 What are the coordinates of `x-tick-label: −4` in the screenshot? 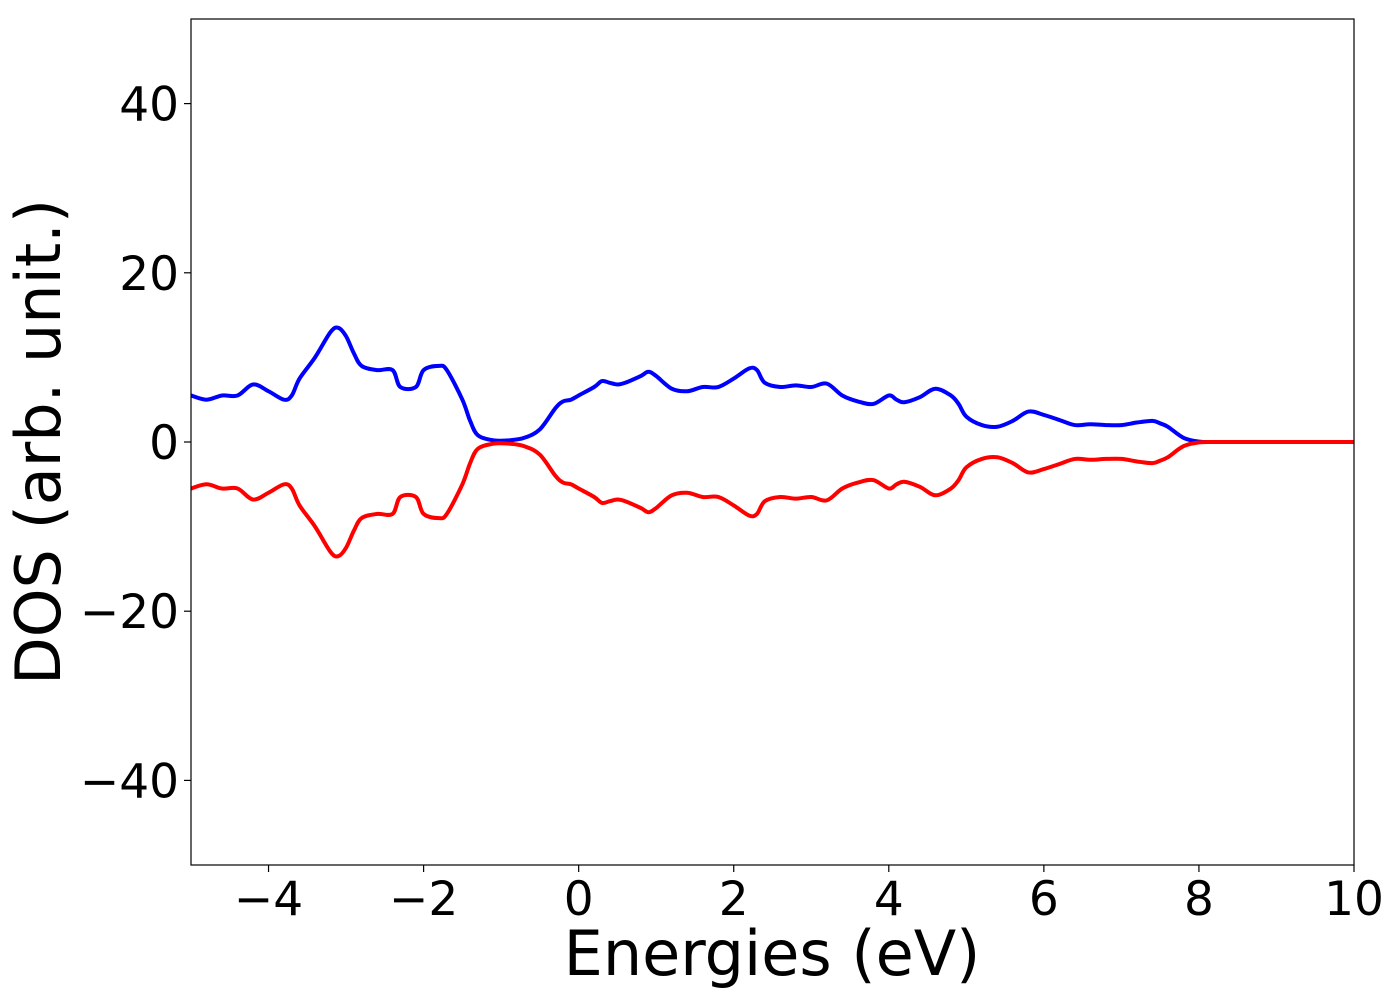 It's located at (268, 899).